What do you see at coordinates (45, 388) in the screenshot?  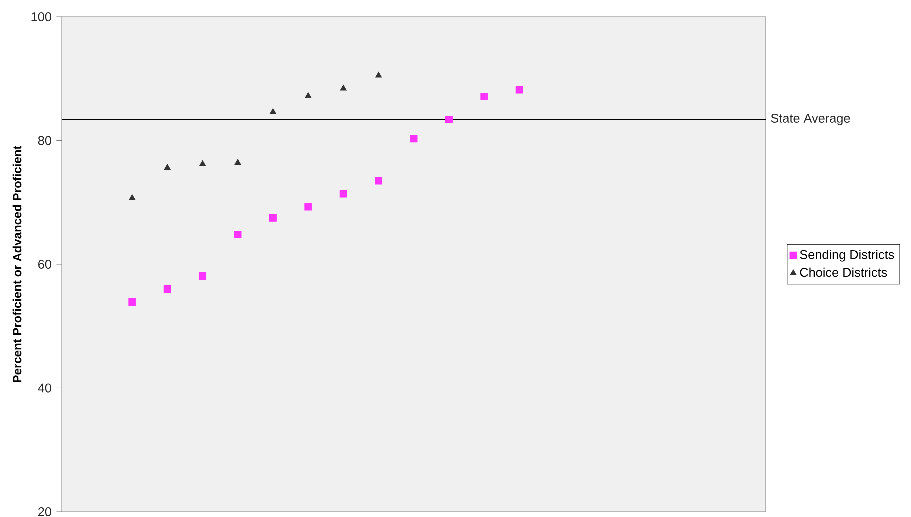 I see `y-tick-label: 40` at bounding box center [45, 388].